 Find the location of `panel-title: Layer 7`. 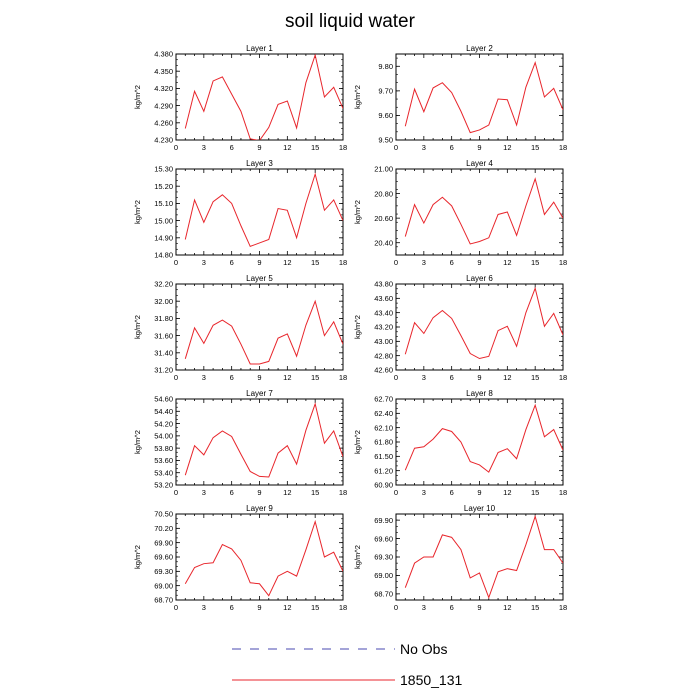

panel-title: Layer 7 is located at coordinates (259, 393).